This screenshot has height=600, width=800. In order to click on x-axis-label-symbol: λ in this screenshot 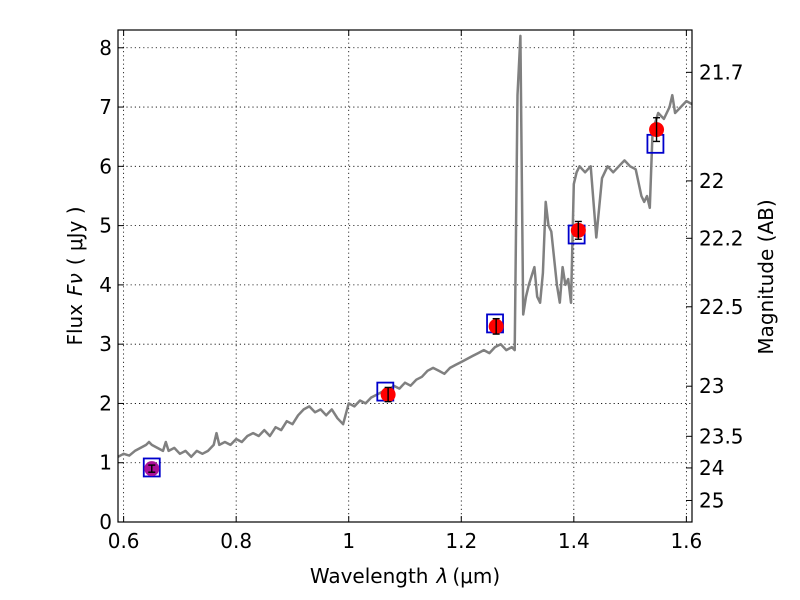, I will do `click(442, 576)`.